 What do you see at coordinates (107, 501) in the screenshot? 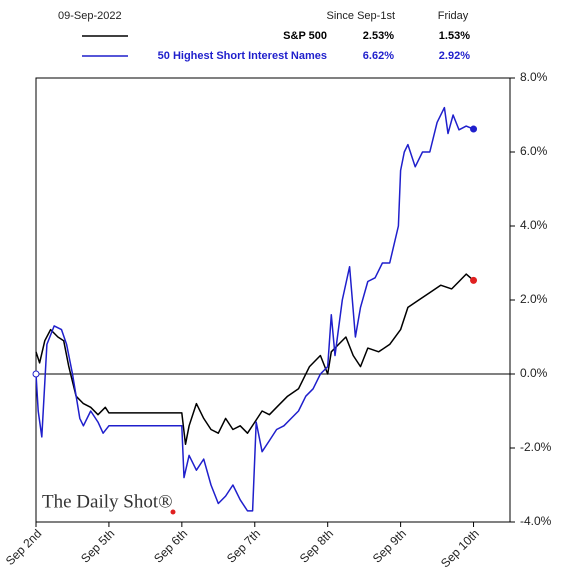
I see `watermark: The Daily Shot®` at bounding box center [107, 501].